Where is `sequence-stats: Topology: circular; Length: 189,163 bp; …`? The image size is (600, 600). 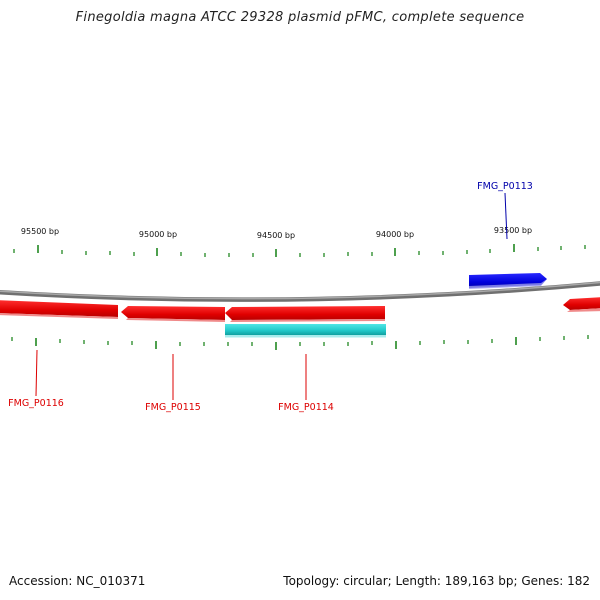 sequence-stats: Topology: circular; Length: 189,163 bp; … is located at coordinates (436, 581).